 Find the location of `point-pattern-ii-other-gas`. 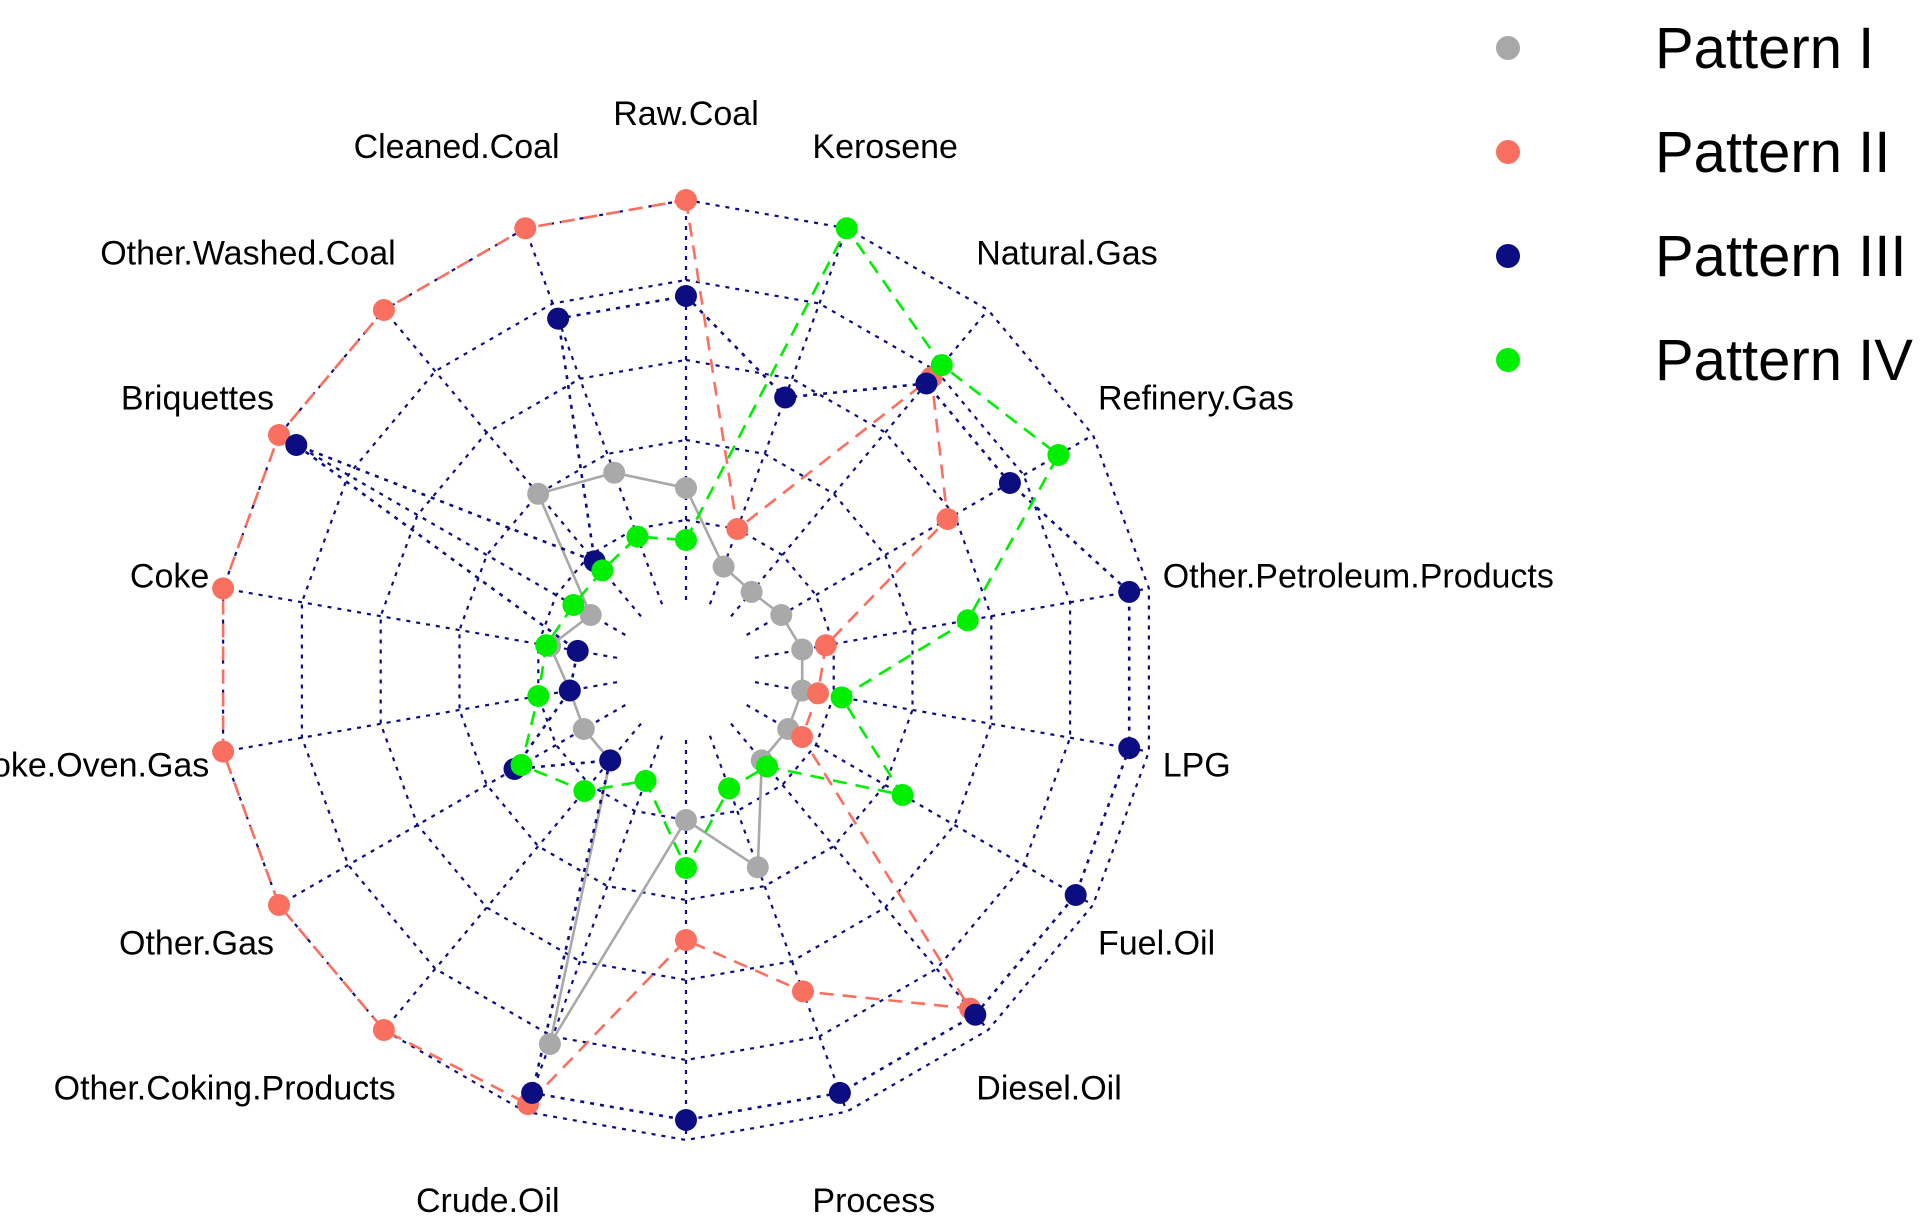

point-pattern-ii-other-gas is located at coordinates (279, 905).